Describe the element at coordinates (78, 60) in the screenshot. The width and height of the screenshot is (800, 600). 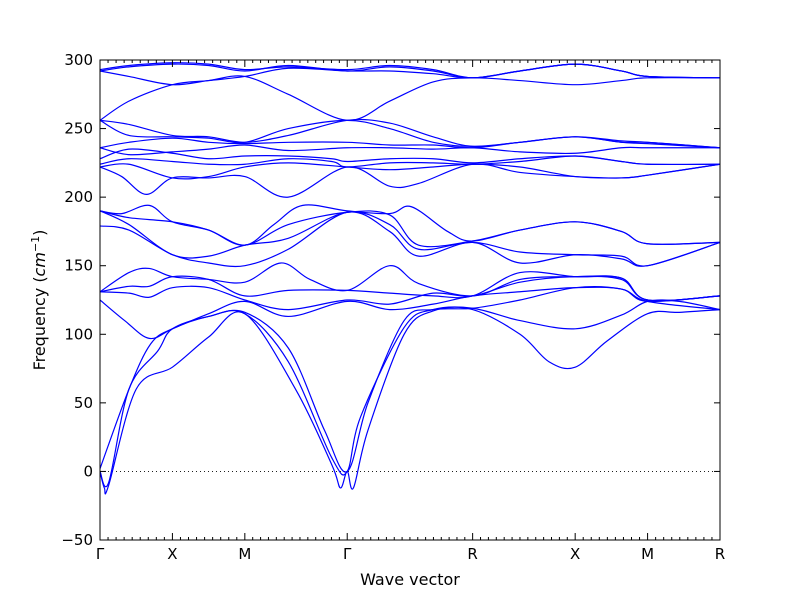
I see `y-tick-label: 300` at that location.